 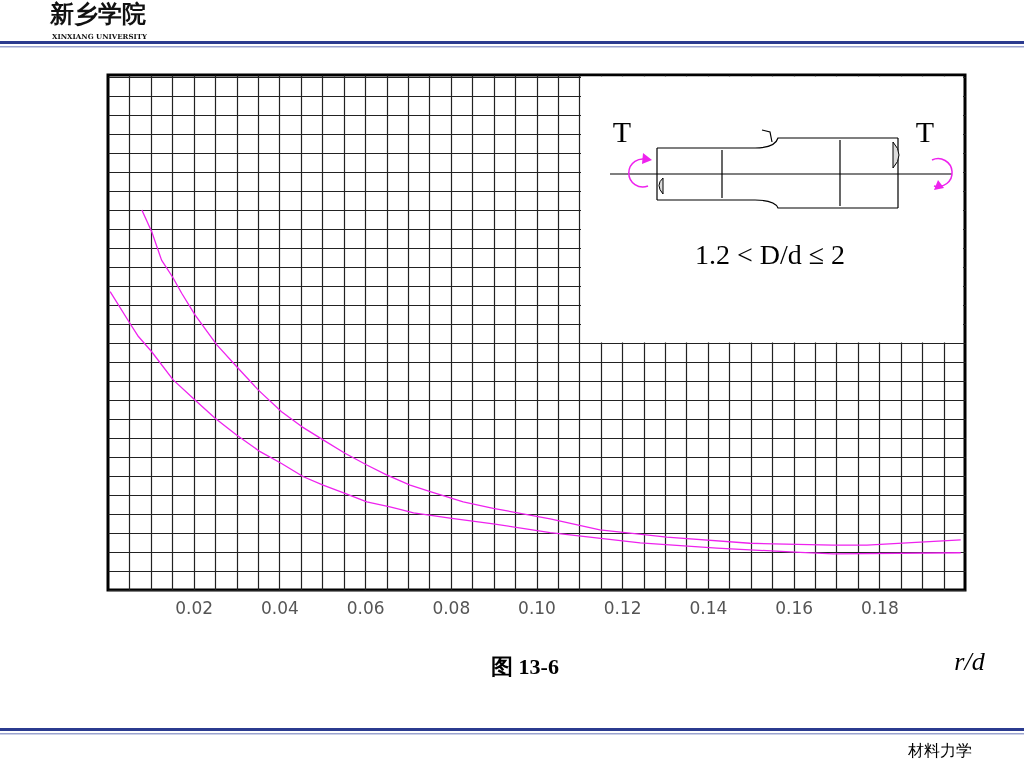 What do you see at coordinates (365, 607) in the screenshot?
I see `x-tick-label: 0.06` at bounding box center [365, 607].